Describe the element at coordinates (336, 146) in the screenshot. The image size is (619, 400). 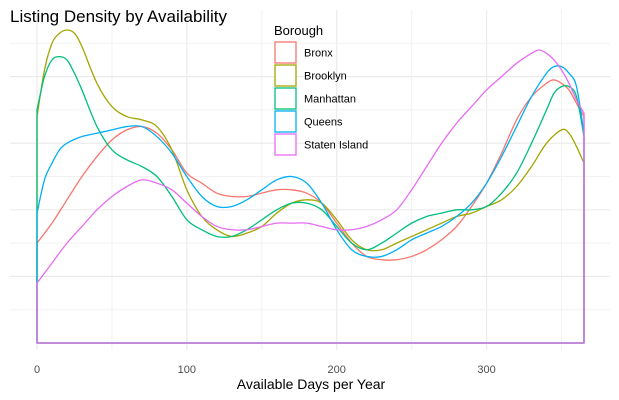
I see `legend-label-staten-island: Staten Island` at that location.